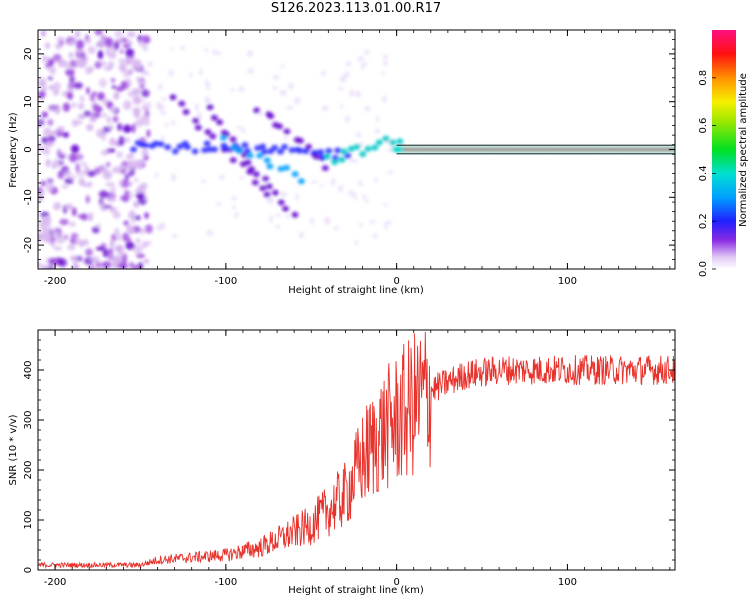 This screenshot has height=600, width=750. I want to click on heatmap-ylabel: Frequency (Hz), so click(13, 150).